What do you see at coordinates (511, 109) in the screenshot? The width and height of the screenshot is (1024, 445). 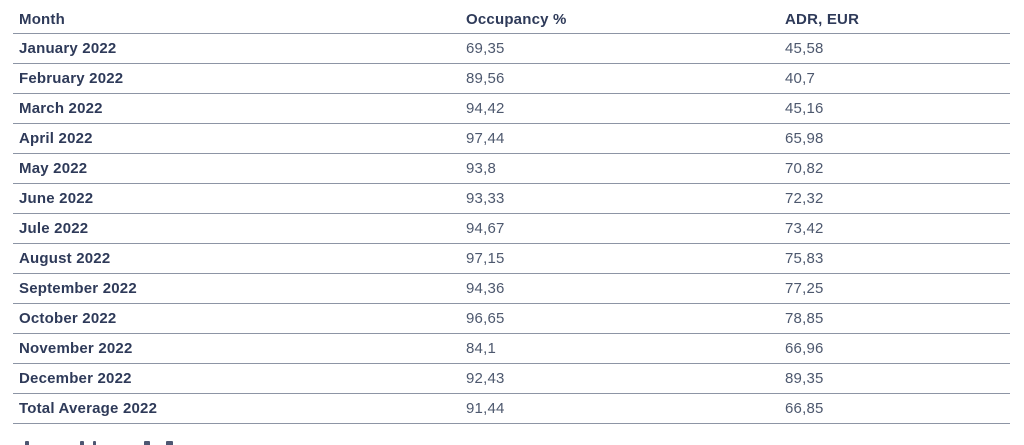 I see `table-row: March 2022 94,42 45,16` at bounding box center [511, 109].